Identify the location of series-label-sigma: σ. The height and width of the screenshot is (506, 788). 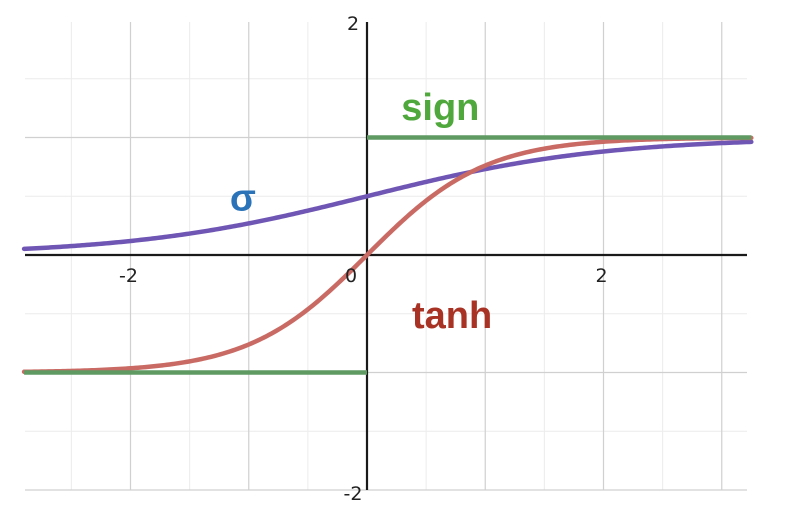
(243, 198).